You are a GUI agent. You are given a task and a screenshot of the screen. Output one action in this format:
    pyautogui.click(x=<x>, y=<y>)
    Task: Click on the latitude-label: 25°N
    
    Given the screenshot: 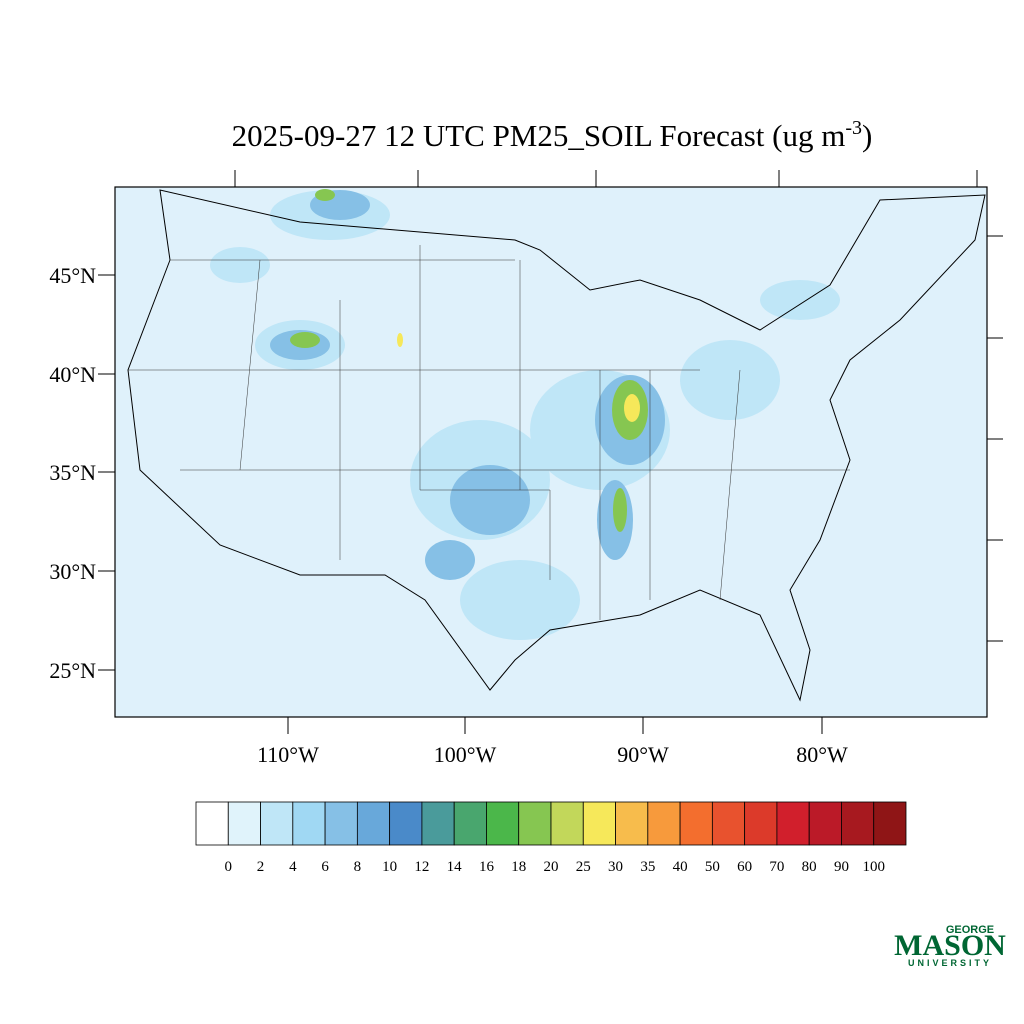 What is the action you would take?
    pyautogui.click(x=72, y=670)
    